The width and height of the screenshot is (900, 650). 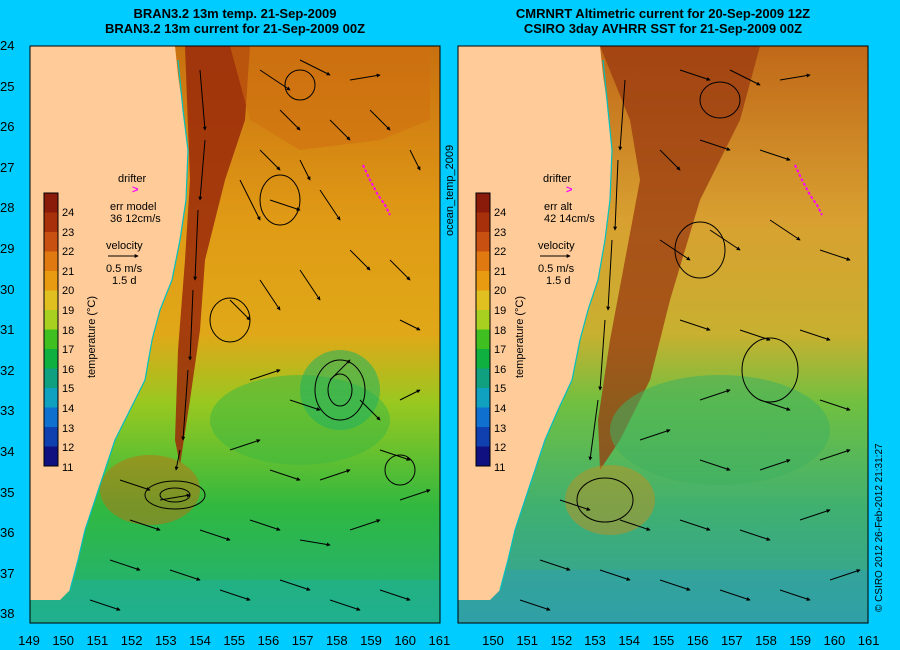 What do you see at coordinates (68, 311) in the screenshot?
I see `left-colorbar-tick: 19` at bounding box center [68, 311].